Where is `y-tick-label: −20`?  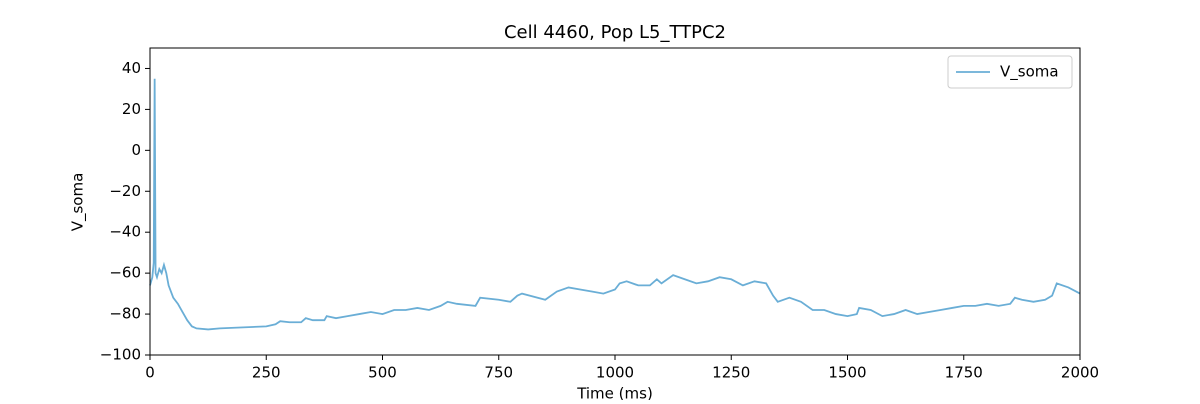
y-tick-label: −20 is located at coordinates (125, 191).